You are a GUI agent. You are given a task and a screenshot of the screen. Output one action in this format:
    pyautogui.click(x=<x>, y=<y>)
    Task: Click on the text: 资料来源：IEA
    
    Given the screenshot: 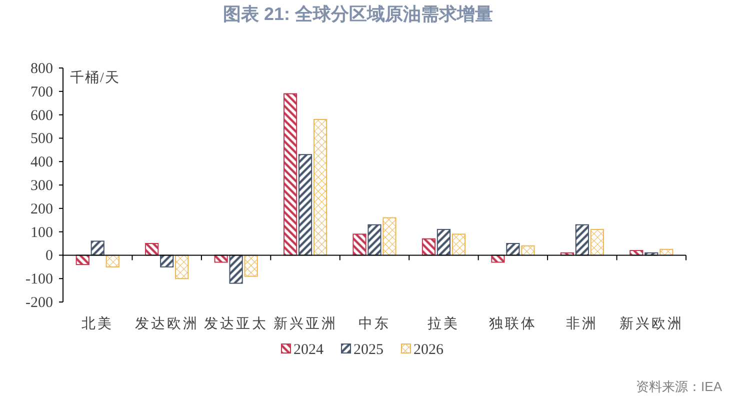 What is the action you would take?
    pyautogui.click(x=679, y=386)
    